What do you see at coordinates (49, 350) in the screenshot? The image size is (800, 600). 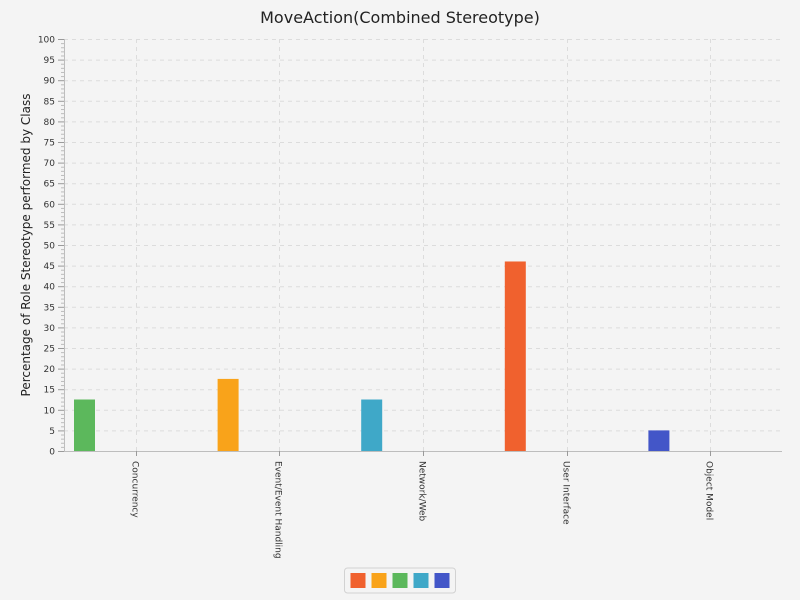 I see `y-tick-label-5: 25` at bounding box center [49, 350].